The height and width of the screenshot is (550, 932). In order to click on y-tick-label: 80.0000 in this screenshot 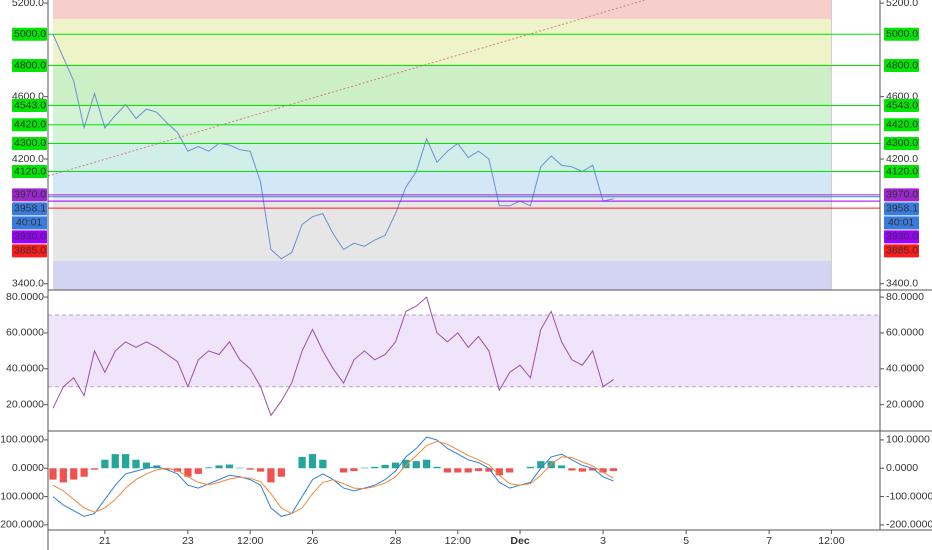, I will do `click(25, 297)`.